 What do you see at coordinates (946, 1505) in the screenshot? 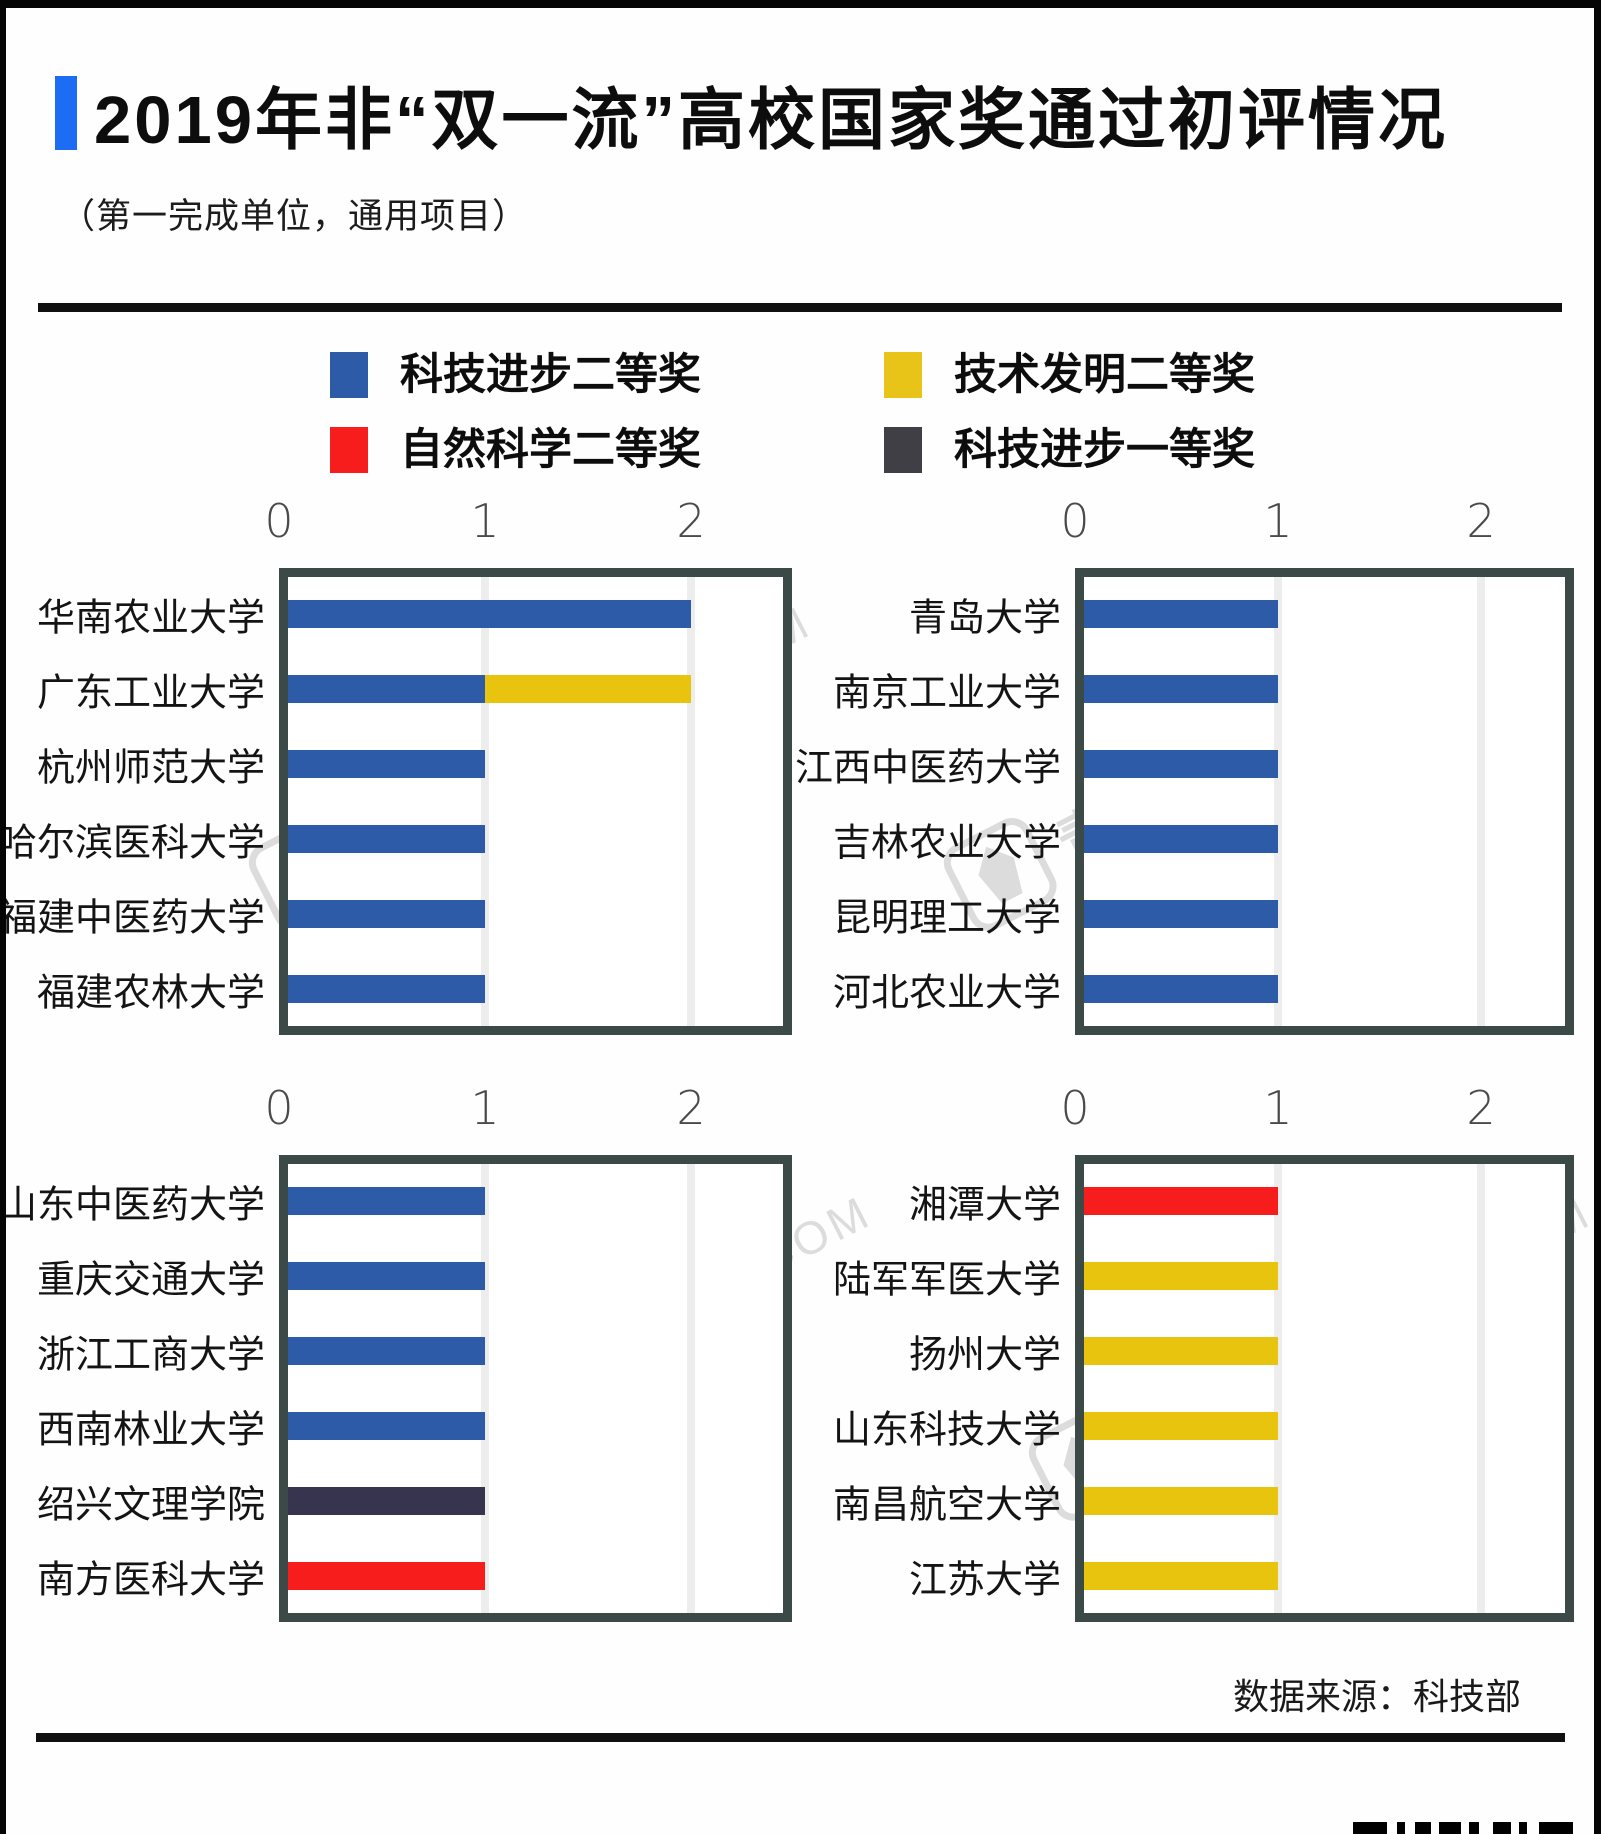
I see `category-label: 南昌航空大学` at bounding box center [946, 1505].